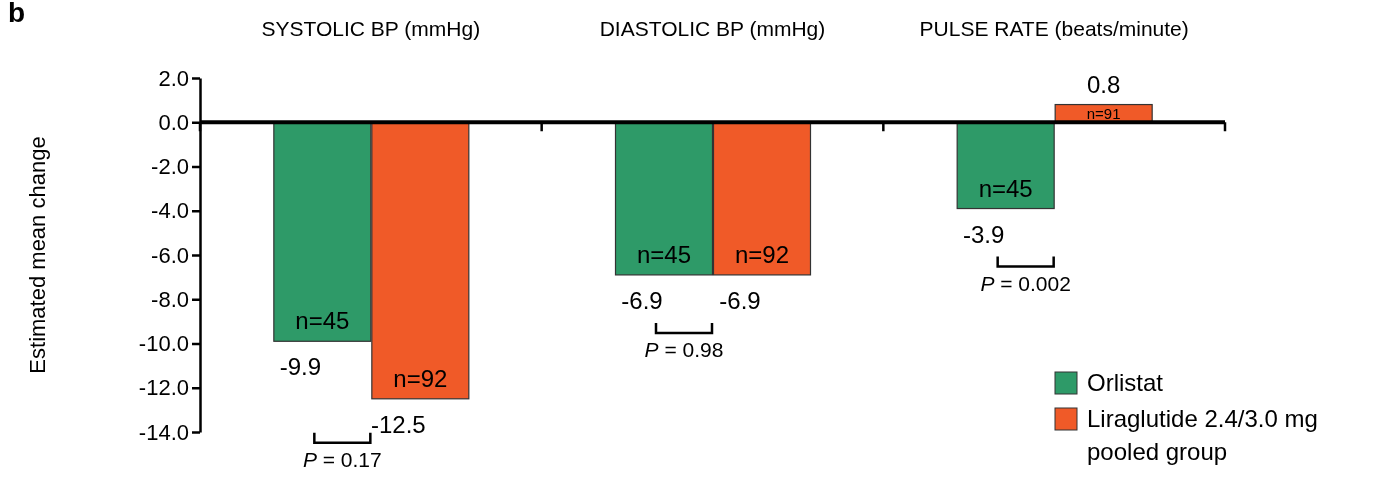 The height and width of the screenshot is (480, 1389). Describe the element at coordinates (163, 388) in the screenshot. I see `y-tick-label: -12.0` at that location.